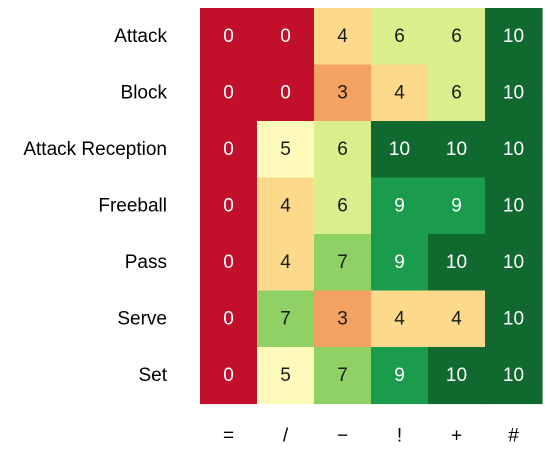 This screenshot has height=451, width=550. I want to click on heatmap-cell-freeball-slash, so click(286, 206).